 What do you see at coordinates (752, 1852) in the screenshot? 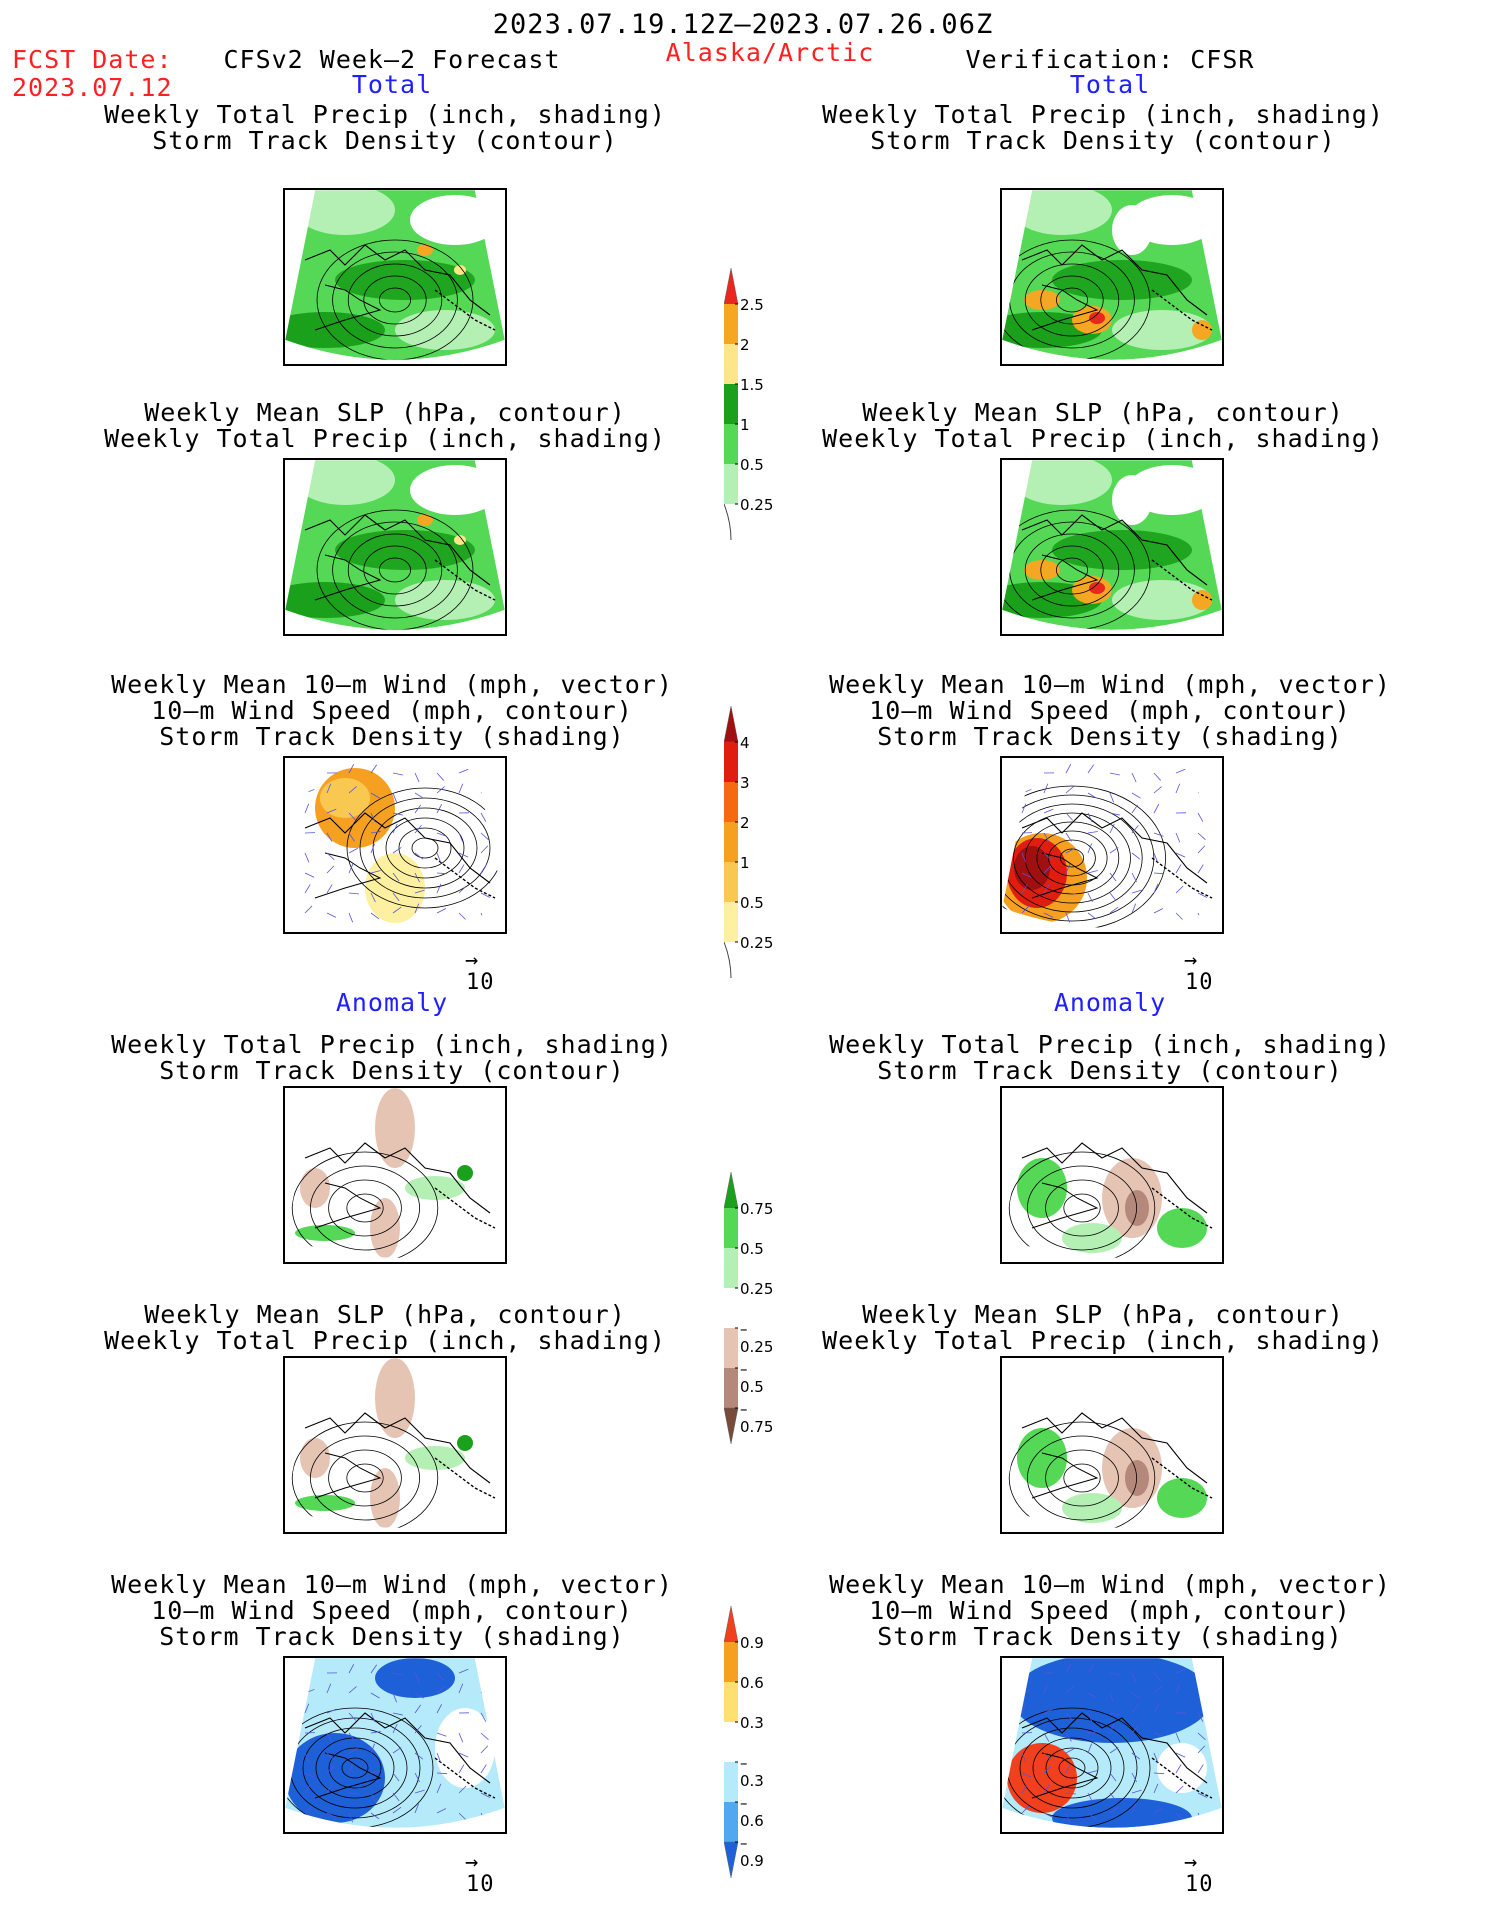
I see `colorbar-tick-label: –0.9` at bounding box center [752, 1852].